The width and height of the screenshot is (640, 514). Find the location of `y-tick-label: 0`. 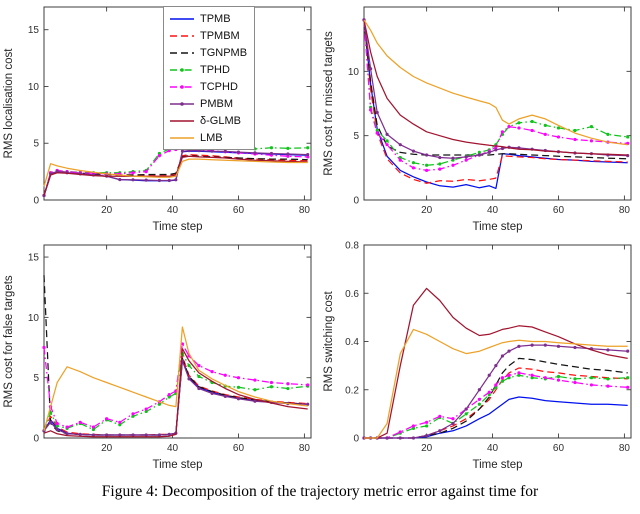

y-tick-label: 0 is located at coordinates (36, 201).